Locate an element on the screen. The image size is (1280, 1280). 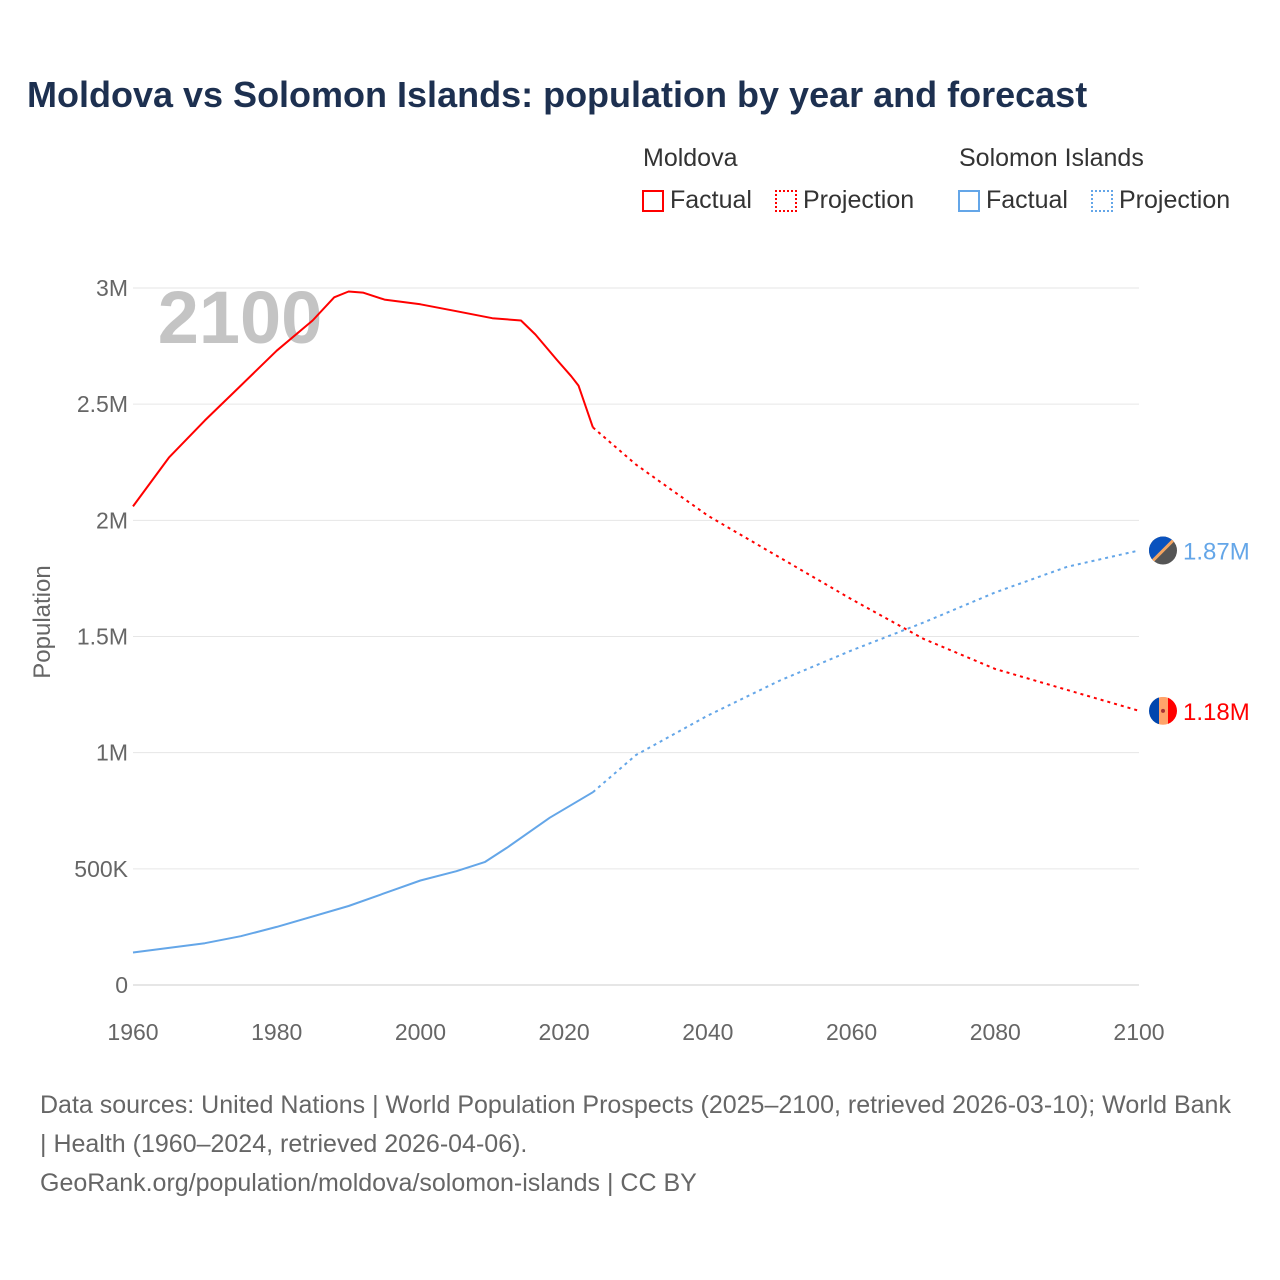
legend-solomon-factual: Factual is located at coordinates (1013, 200).